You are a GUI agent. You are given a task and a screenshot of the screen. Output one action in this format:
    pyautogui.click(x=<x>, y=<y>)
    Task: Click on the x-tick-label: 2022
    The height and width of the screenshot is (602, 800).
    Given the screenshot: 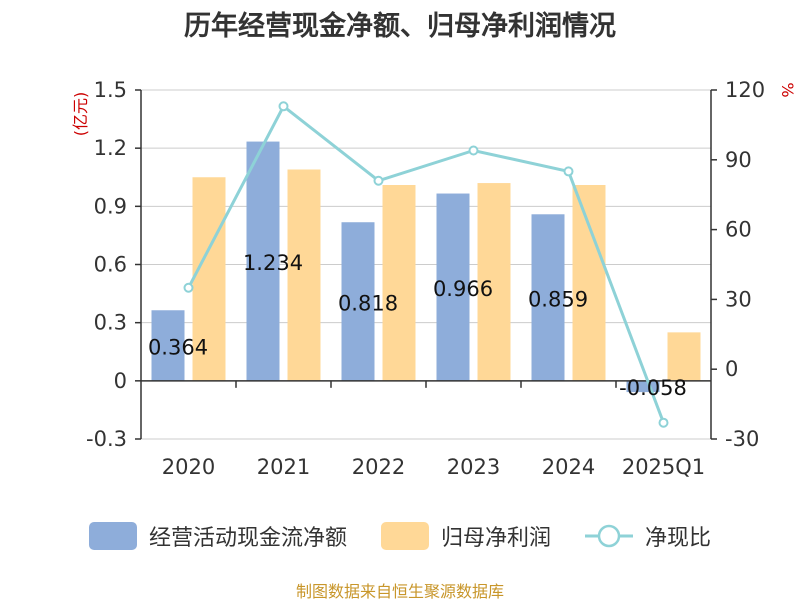 What is the action you would take?
    pyautogui.click(x=378, y=467)
    